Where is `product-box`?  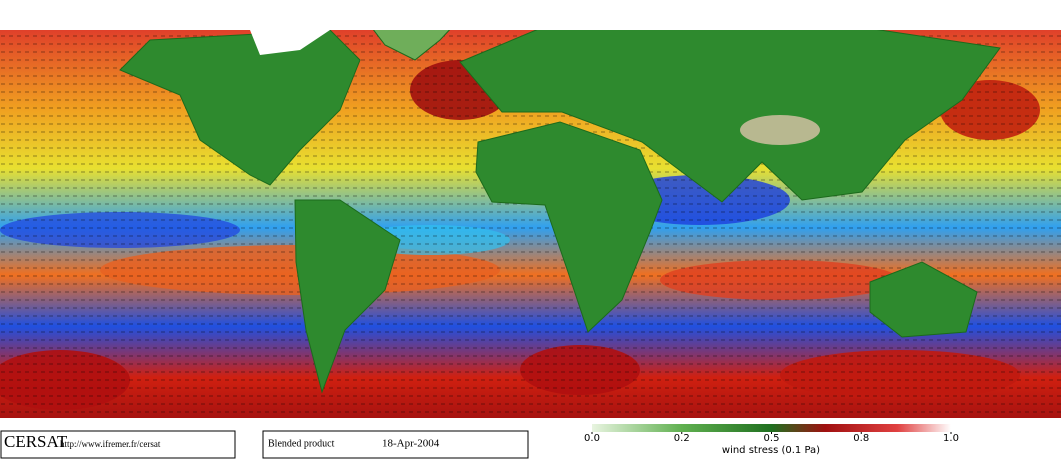 product-box is located at coordinates (395, 444).